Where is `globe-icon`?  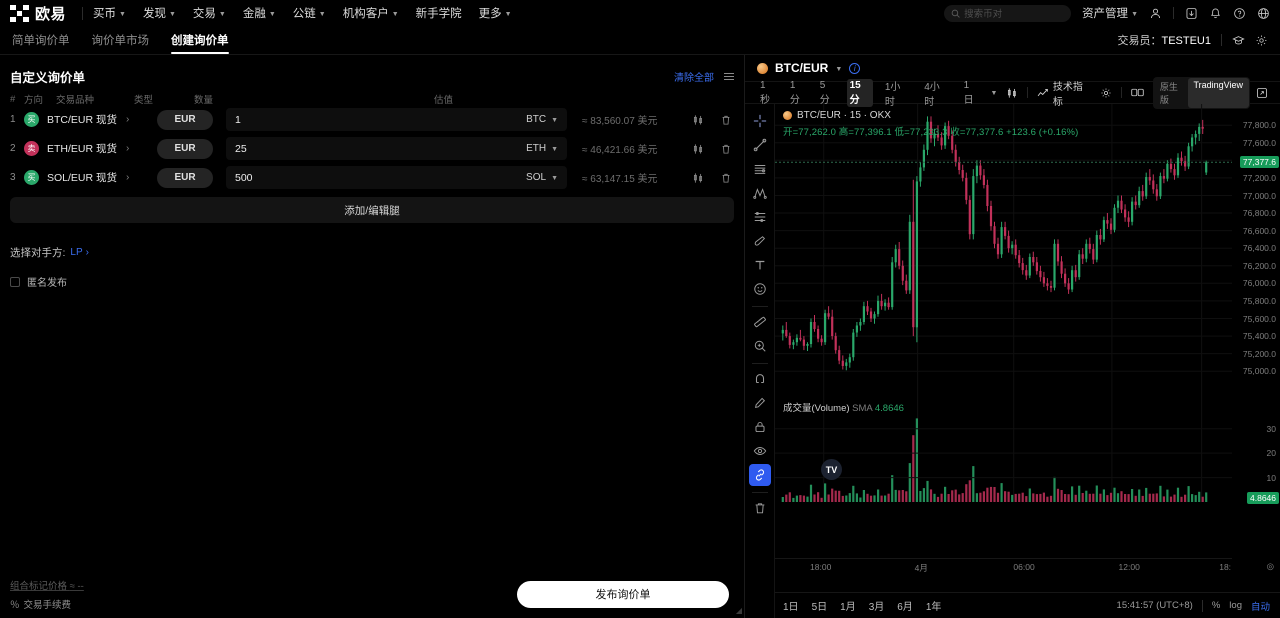 globe-icon is located at coordinates (1263, 13).